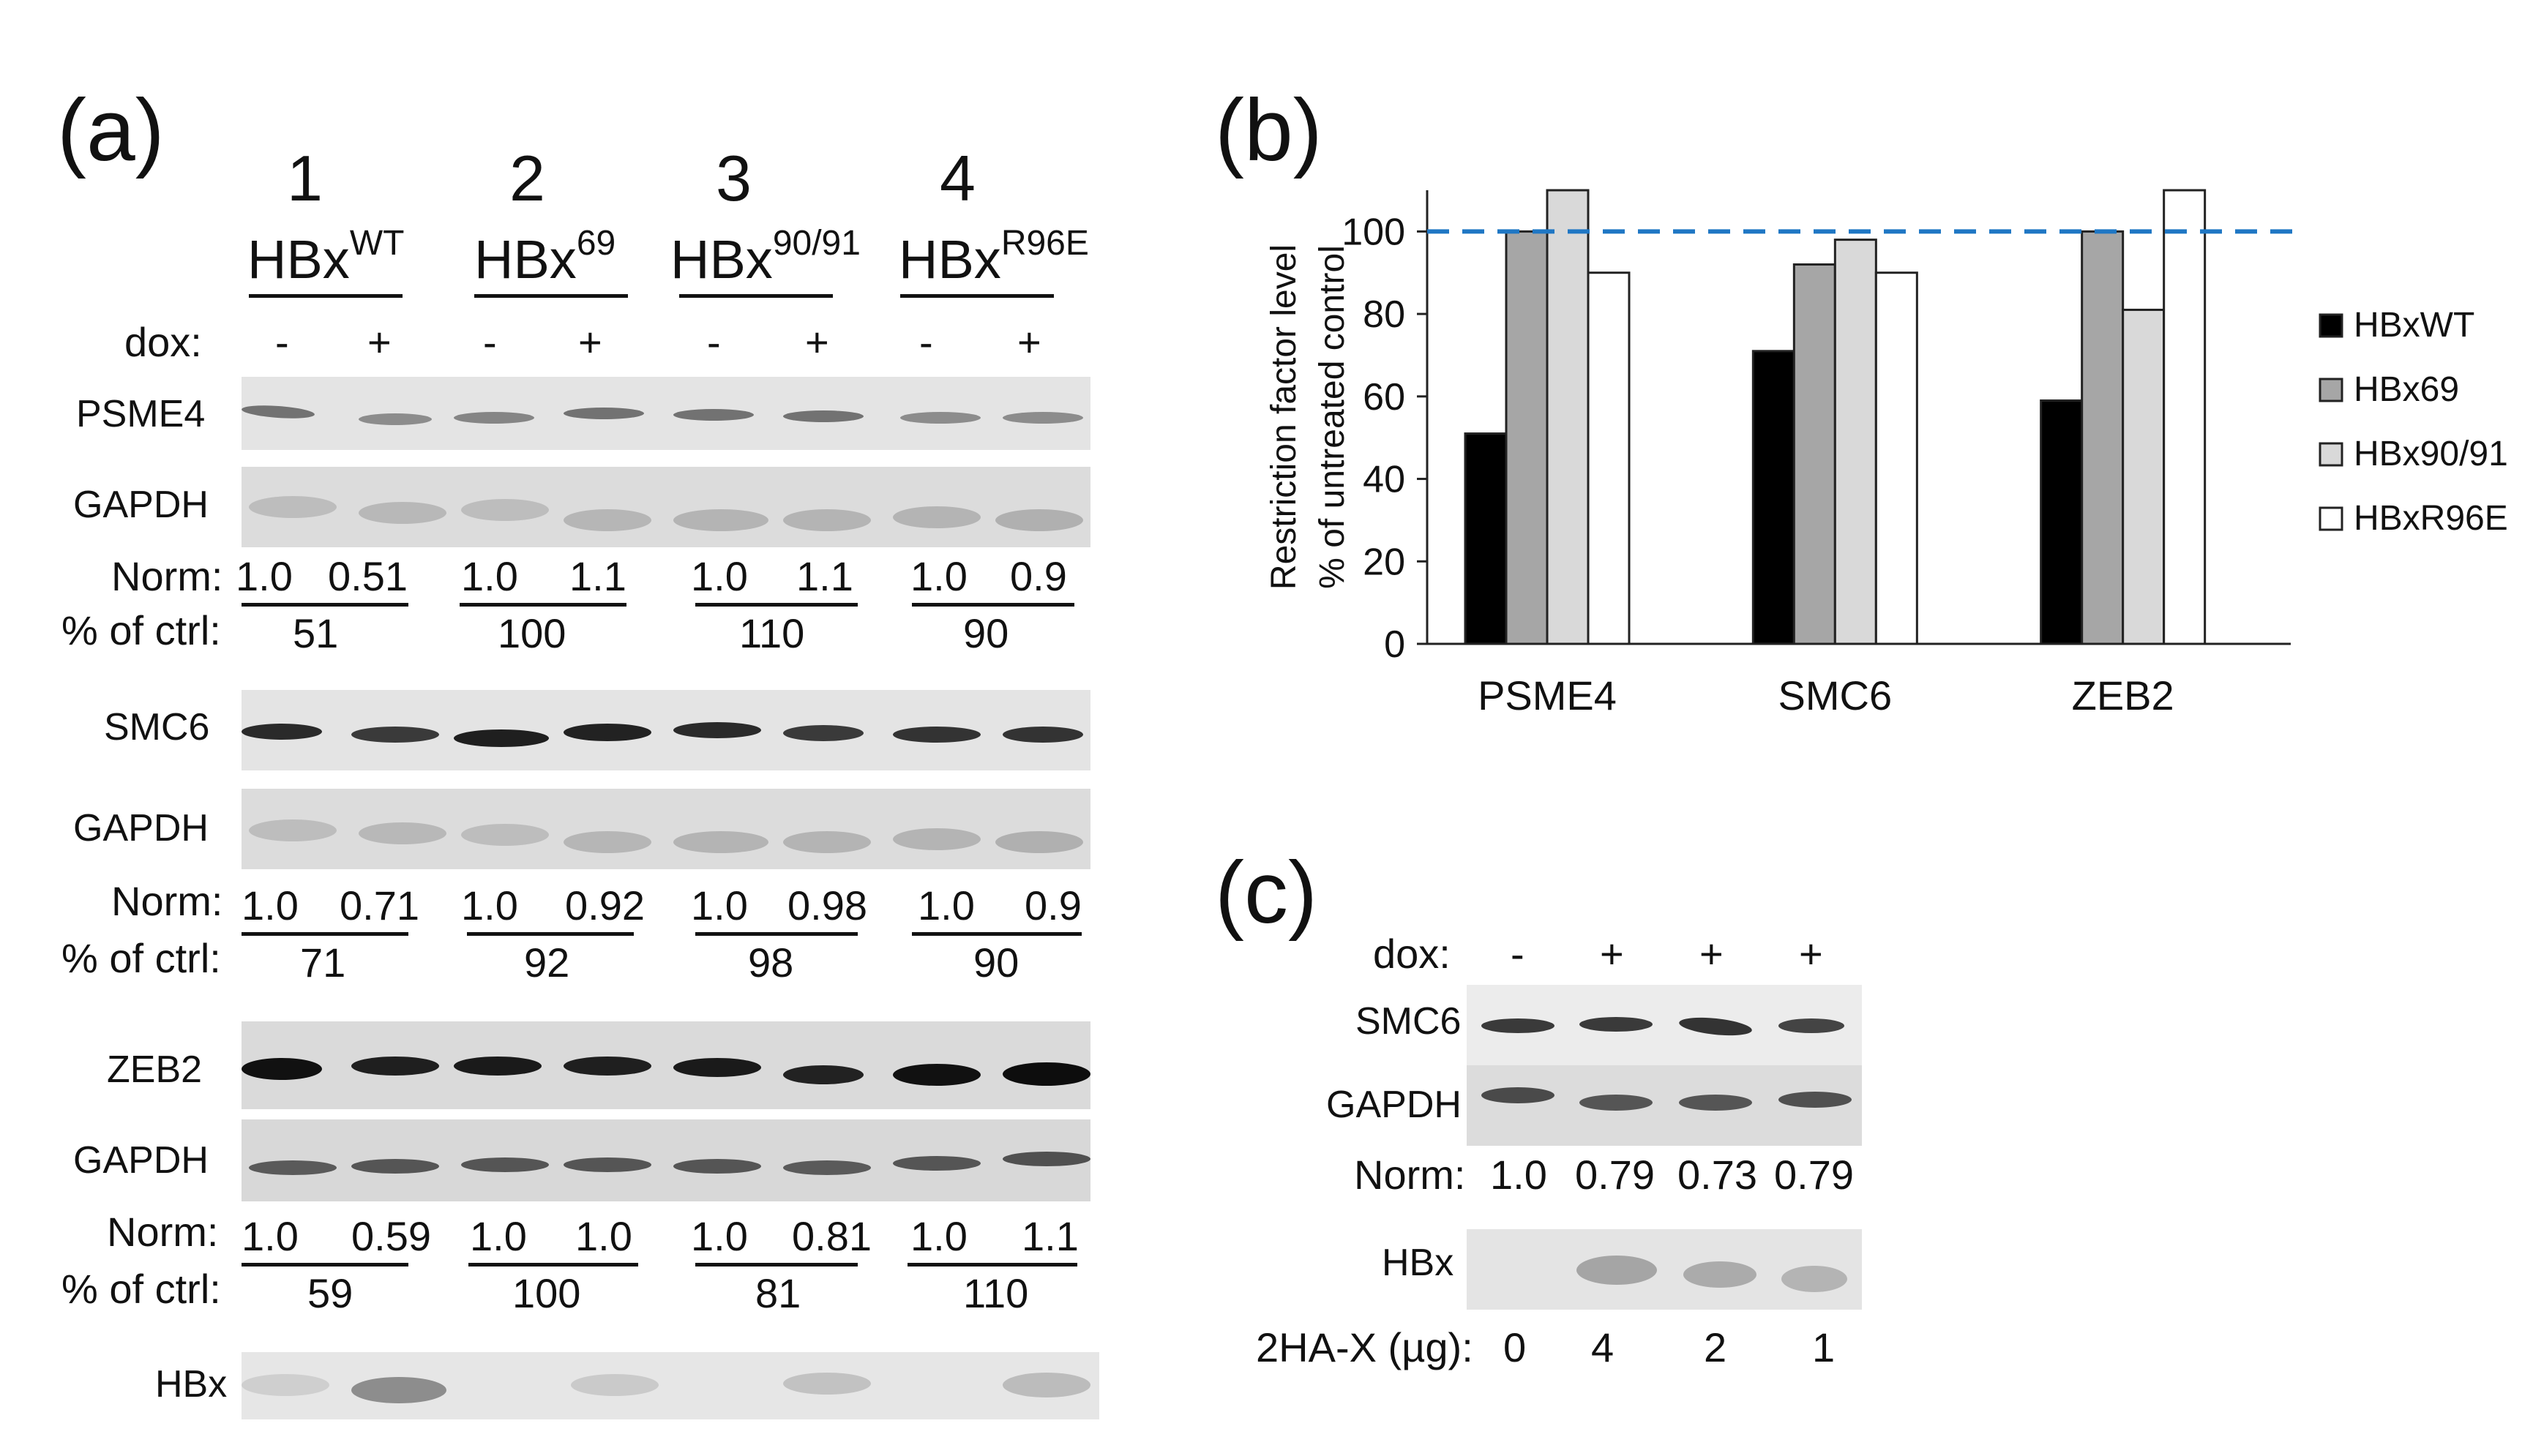  What do you see at coordinates (2331, 325) in the screenshot?
I see `legend-swatch` at bounding box center [2331, 325].